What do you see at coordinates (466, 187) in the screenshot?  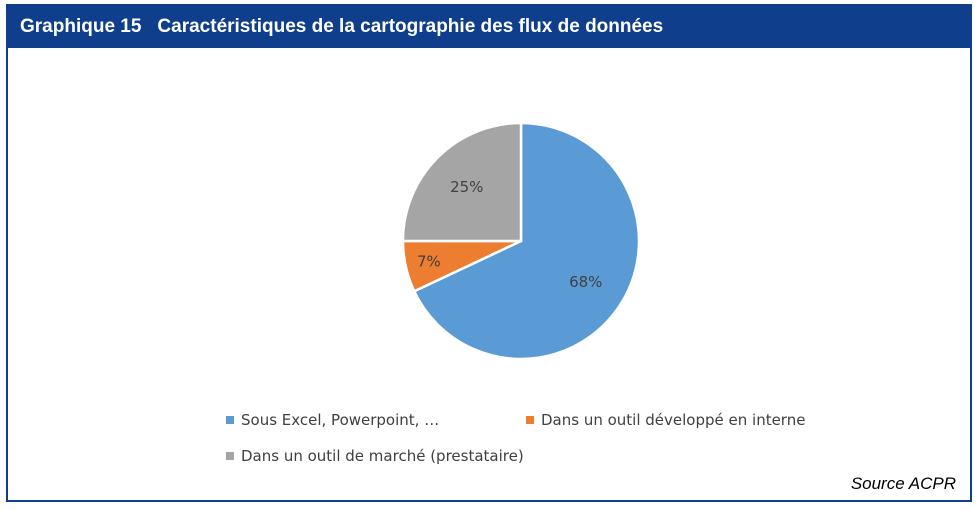 I see `data-label-marche: 25%` at bounding box center [466, 187].